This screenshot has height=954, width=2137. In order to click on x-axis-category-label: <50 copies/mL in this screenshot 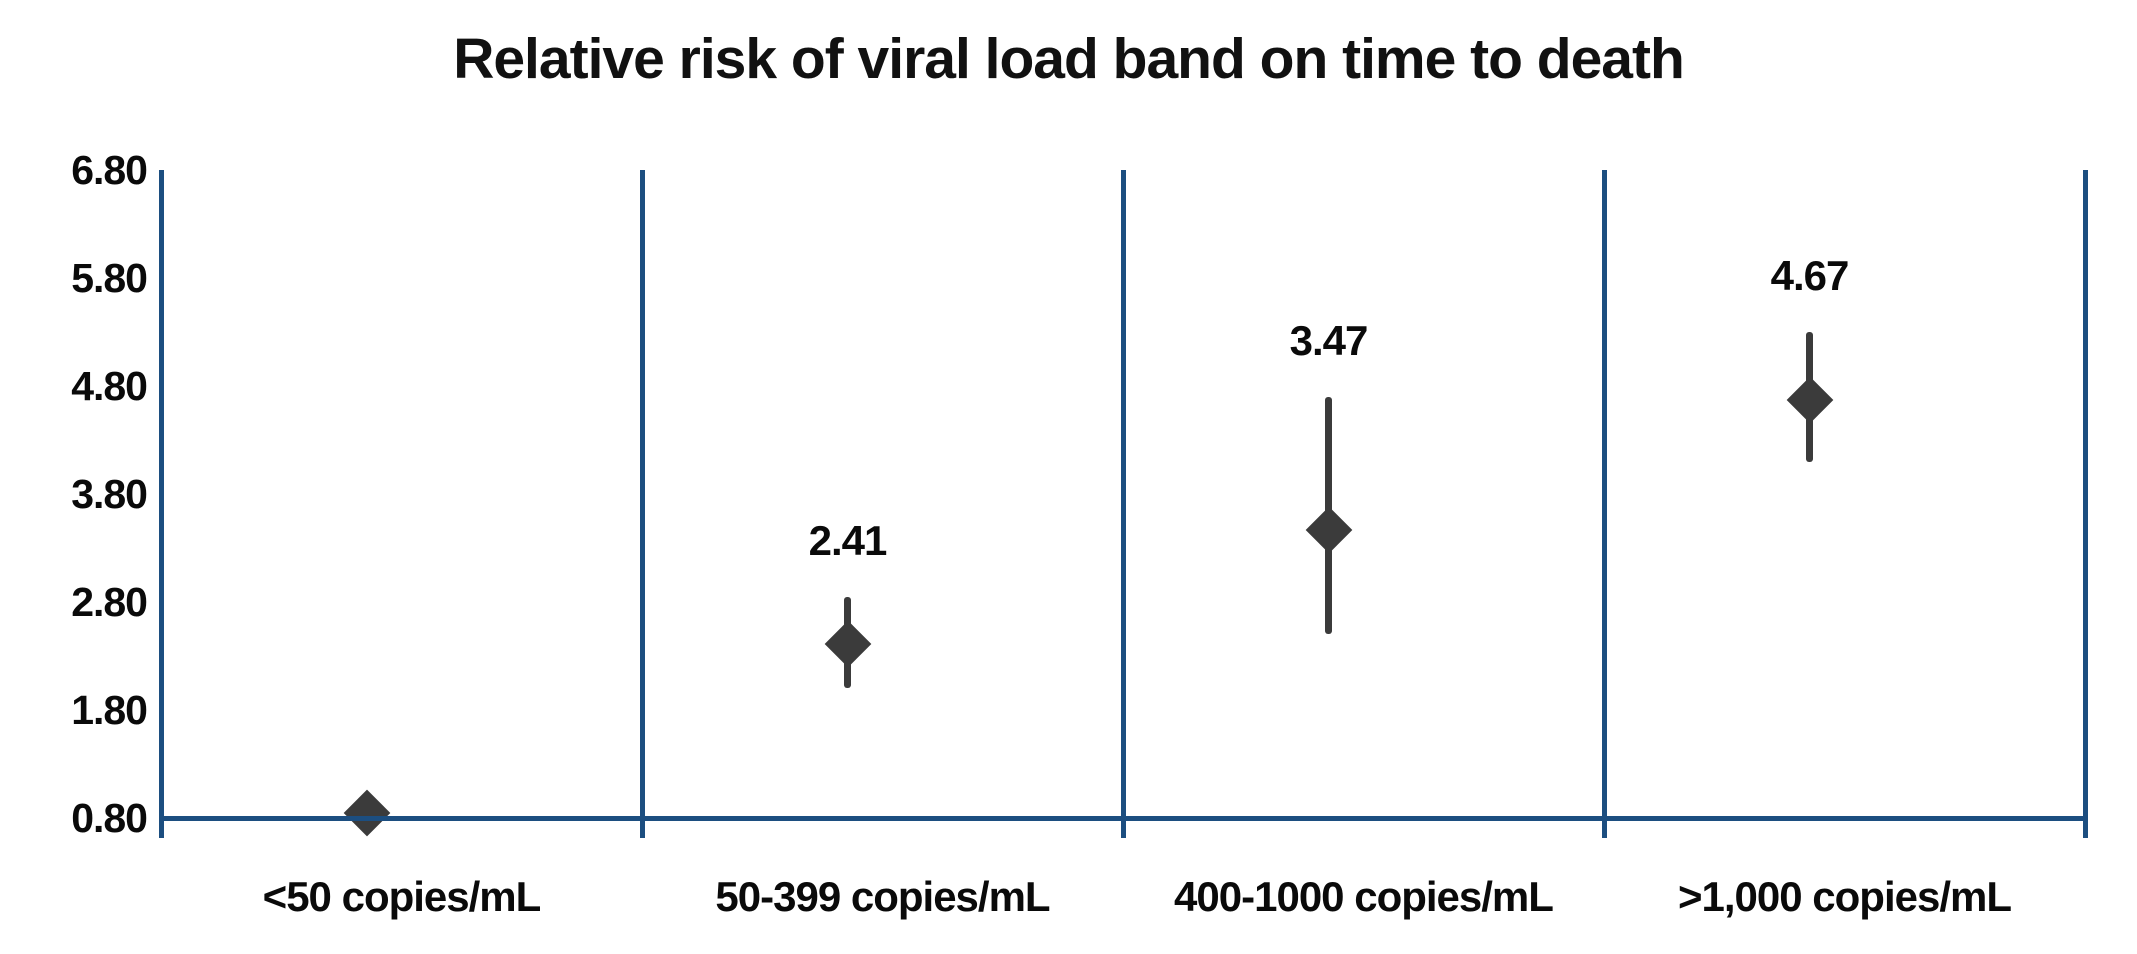, I will do `click(402, 896)`.